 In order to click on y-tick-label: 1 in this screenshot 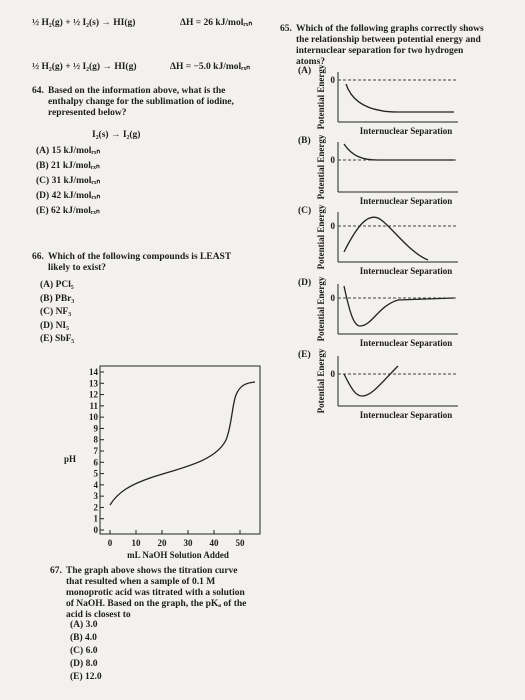, I will do `click(96, 519)`.